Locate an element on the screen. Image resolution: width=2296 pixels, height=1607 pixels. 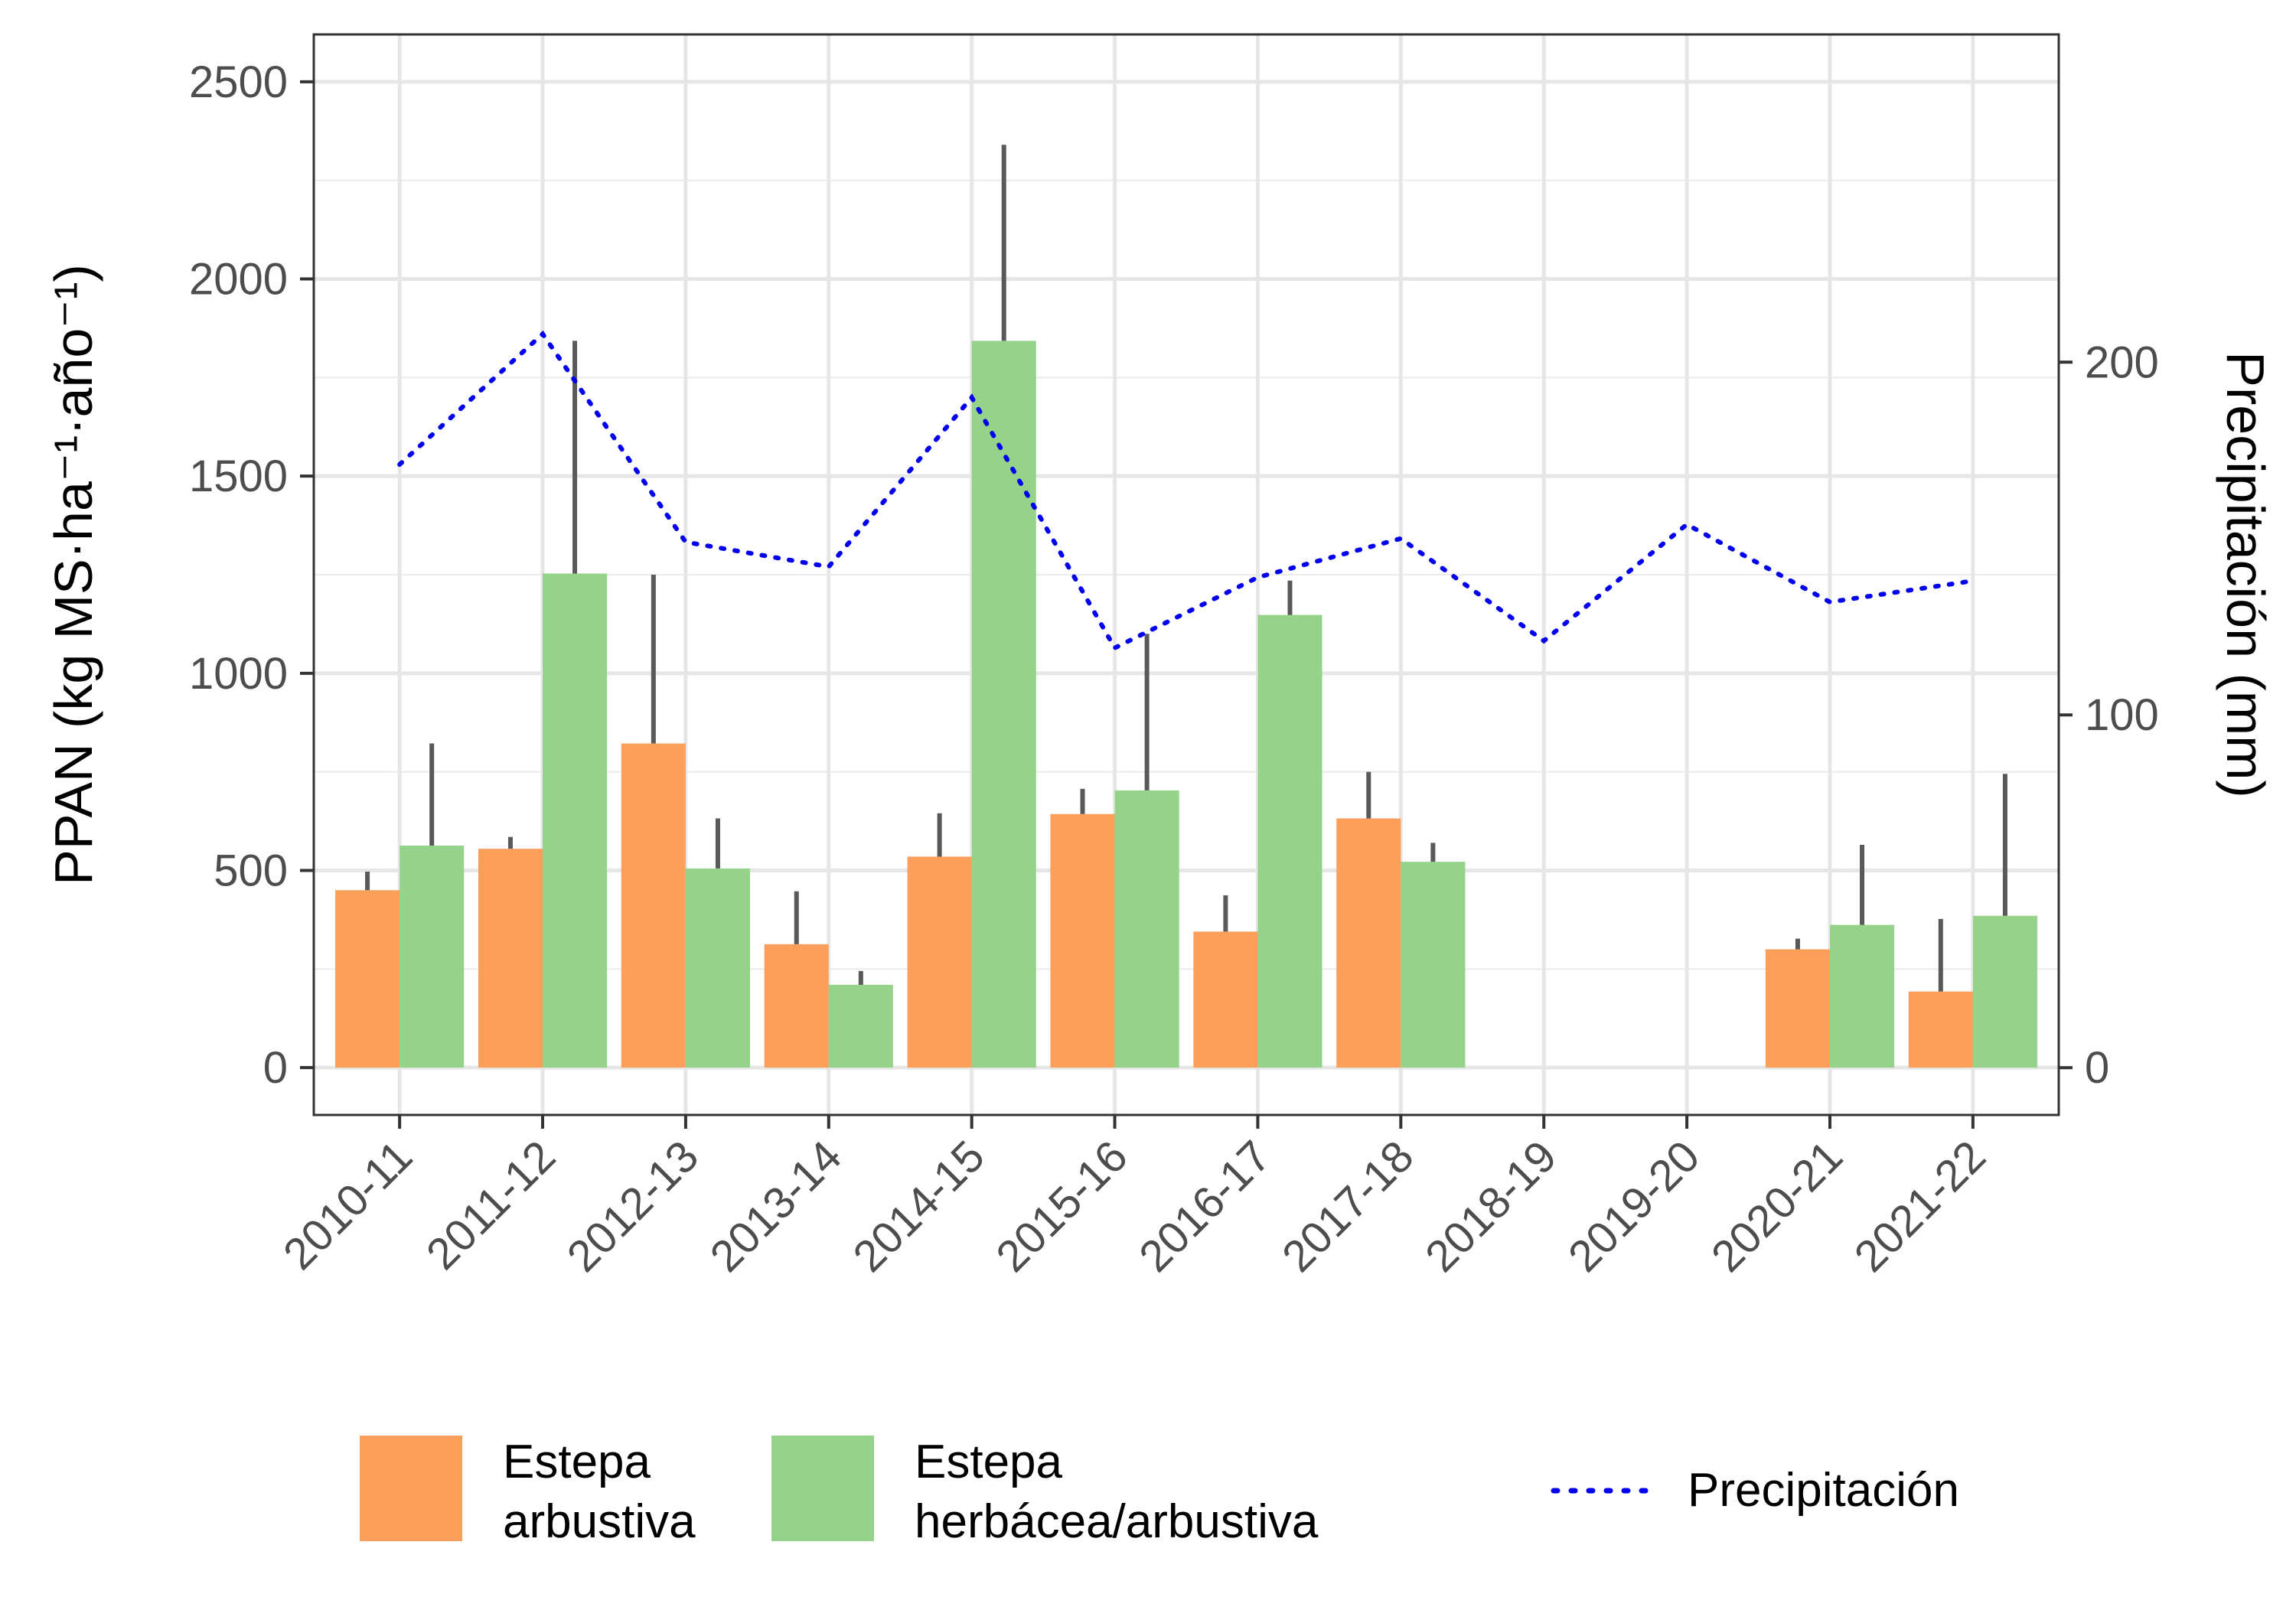
legend-swatch-estepa-herbacea-arbustiva is located at coordinates (822, 1488).